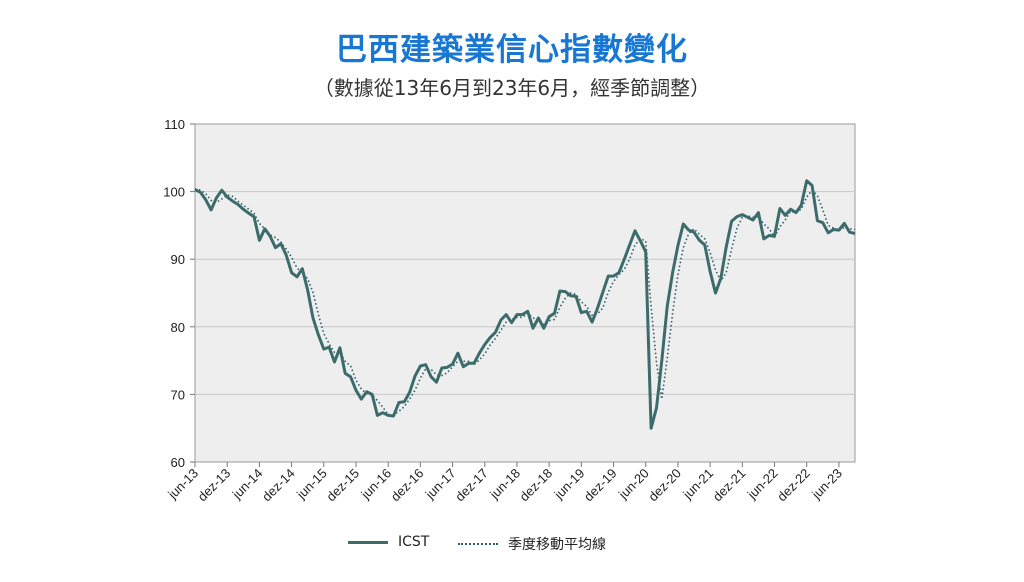 The width and height of the screenshot is (1024, 582). What do you see at coordinates (414, 542) in the screenshot?
I see `legend-label-icst: ICST` at bounding box center [414, 542].